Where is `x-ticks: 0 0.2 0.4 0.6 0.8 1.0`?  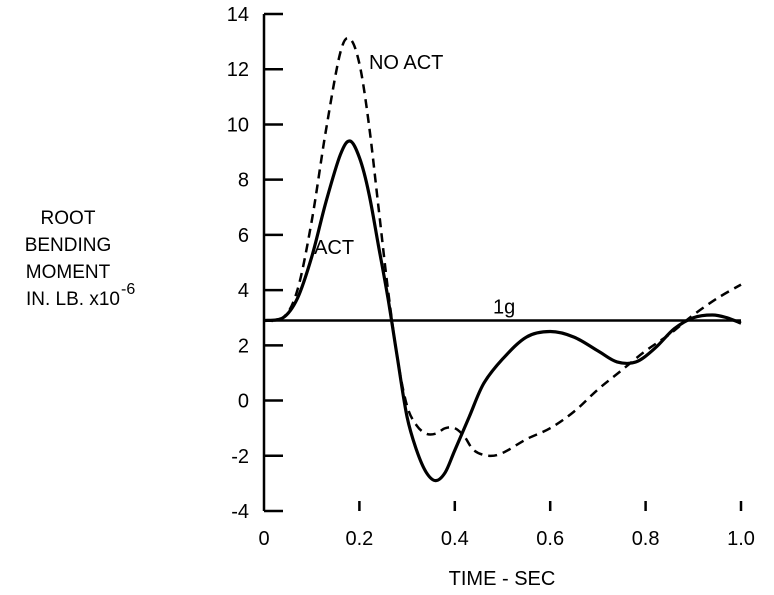 x-ticks: 0 0.2 0.4 0.6 0.8 1.0 is located at coordinates (506, 525).